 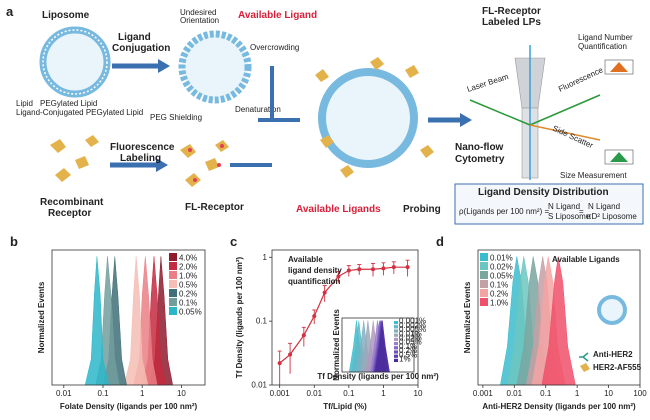 What do you see at coordinates (314, 393) in the screenshot?
I see `x-tick-label: 0.01` at bounding box center [314, 393].